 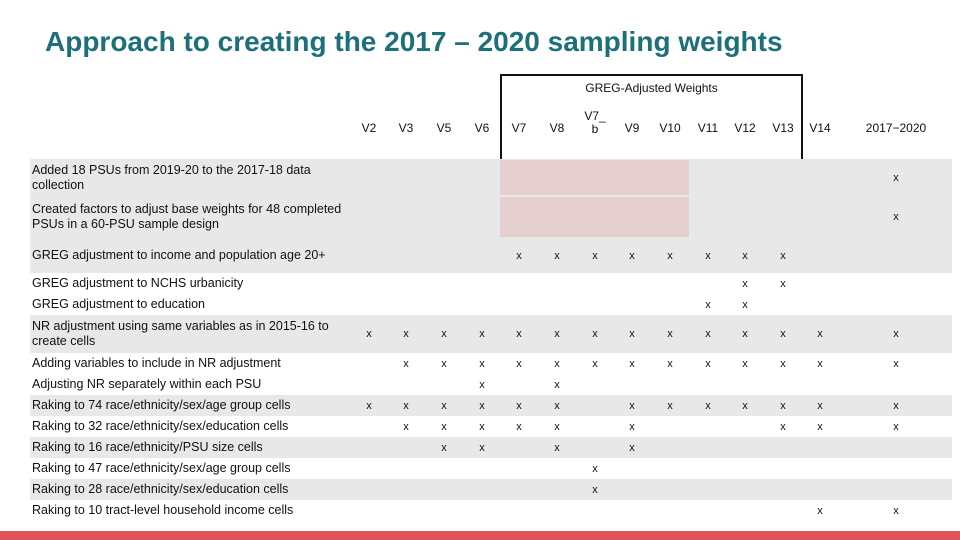 I want to click on column-header-v8: V8, so click(x=557, y=128).